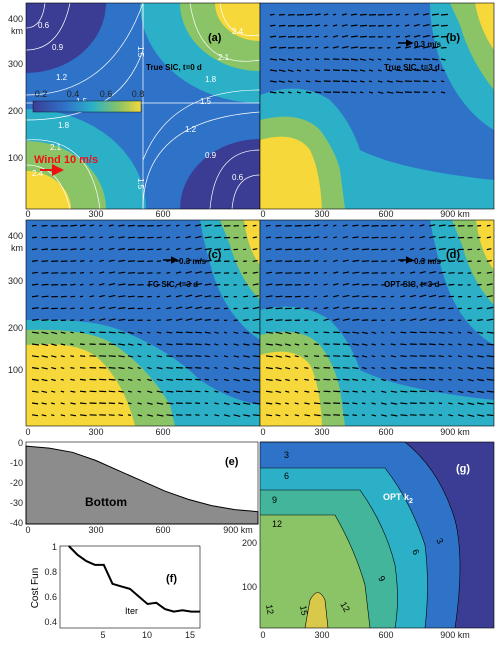 The width and height of the screenshot is (500, 652). I want to click on y-tick: 200, so click(249, 543).